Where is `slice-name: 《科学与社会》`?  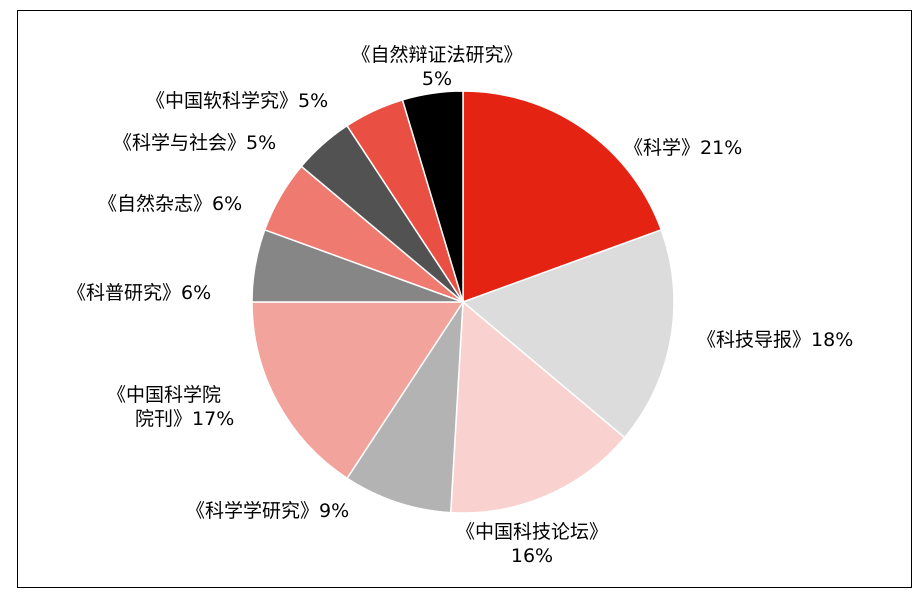 slice-name: 《科学与社会》 is located at coordinates (180, 143).